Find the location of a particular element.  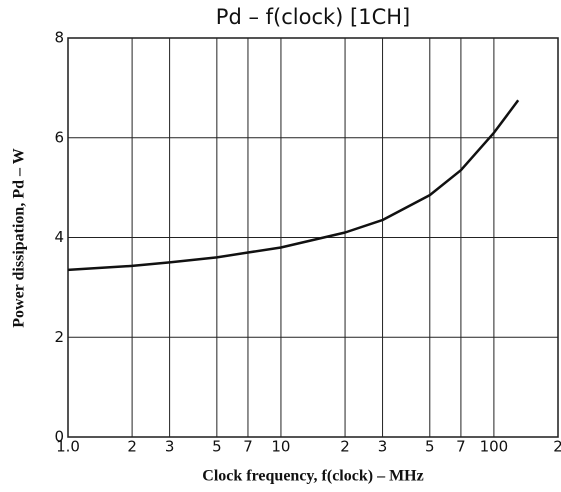

y-tick-label: 2 is located at coordinates (59, 337).